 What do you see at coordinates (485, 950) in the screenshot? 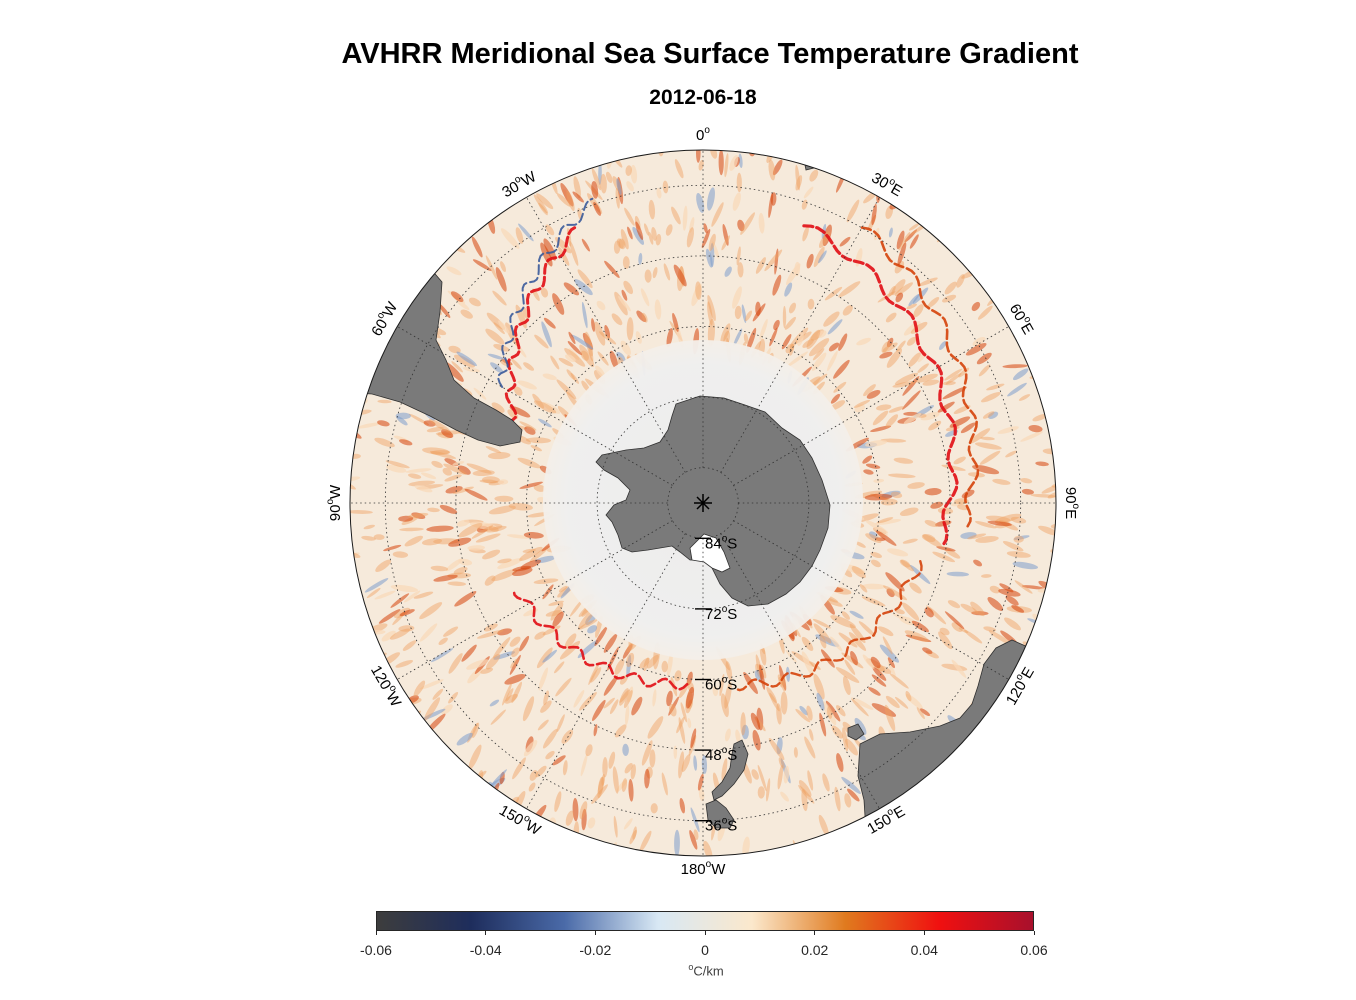
I see `colorbar-tick-label: -0.04` at bounding box center [485, 950].